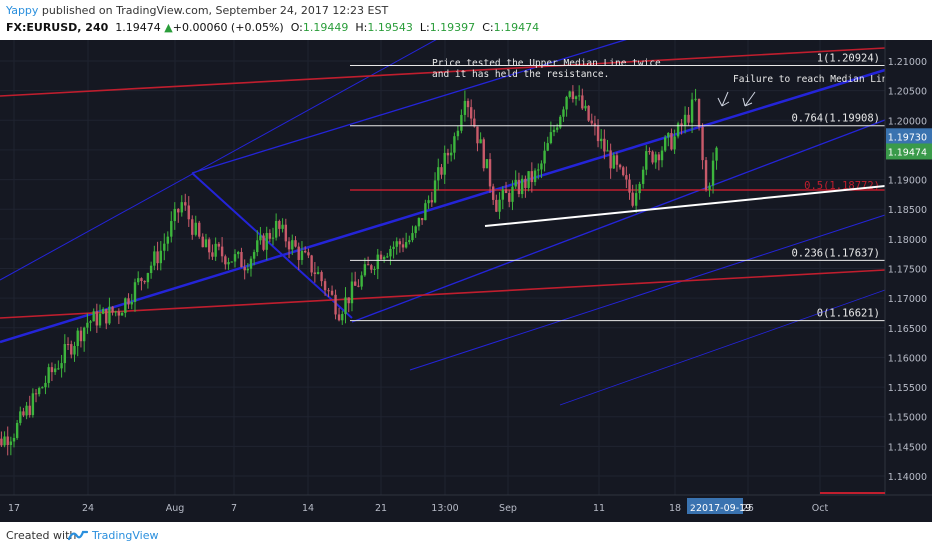 This screenshot has width=932, height=550. I want to click on footer: Created with TradingView, so click(466, 536).